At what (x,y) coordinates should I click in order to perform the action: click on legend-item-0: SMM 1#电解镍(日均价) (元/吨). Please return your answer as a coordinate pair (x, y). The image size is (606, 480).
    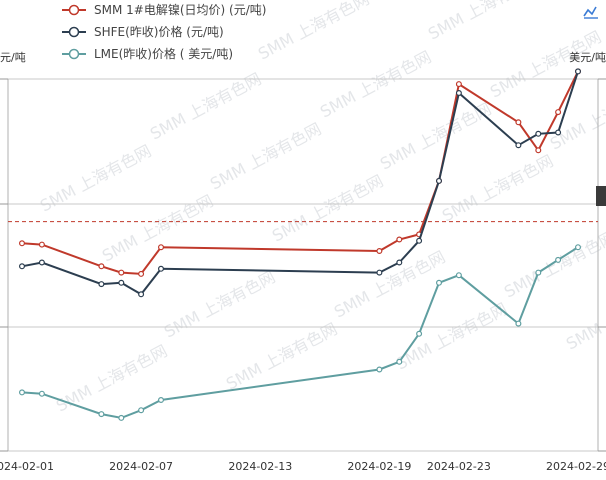
    Looking at the image, I should click on (164, 10).